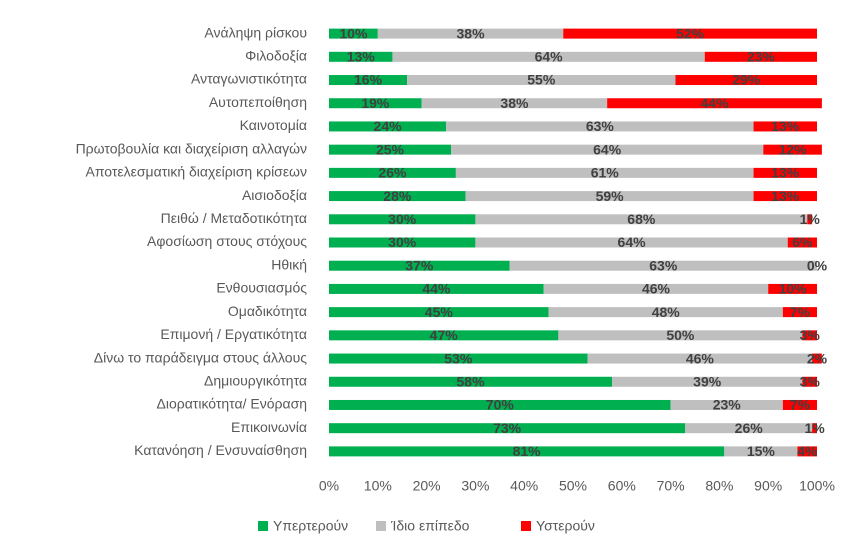 This screenshot has width=862, height=560. Describe the element at coordinates (375, 103) in the screenshot. I see `value-label: 19%` at that location.